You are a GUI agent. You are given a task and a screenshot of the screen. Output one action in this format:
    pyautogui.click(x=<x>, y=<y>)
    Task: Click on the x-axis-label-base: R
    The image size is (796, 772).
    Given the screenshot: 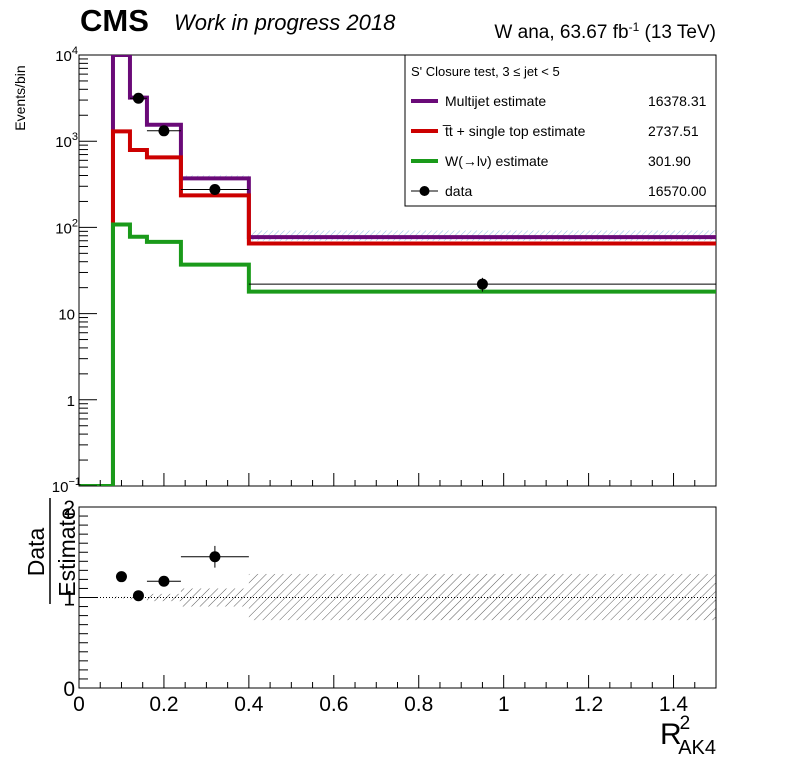 What is the action you would take?
    pyautogui.click(x=671, y=734)
    